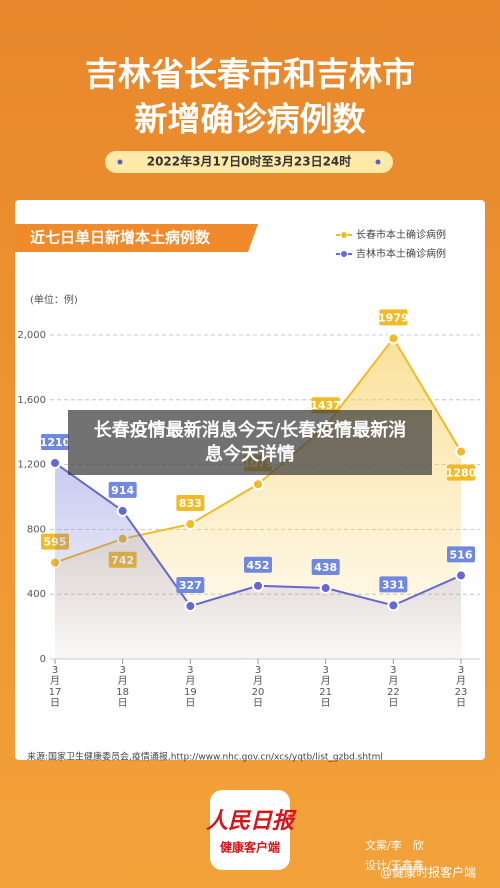  I want to click on y-tick-label: 800, so click(36, 529).